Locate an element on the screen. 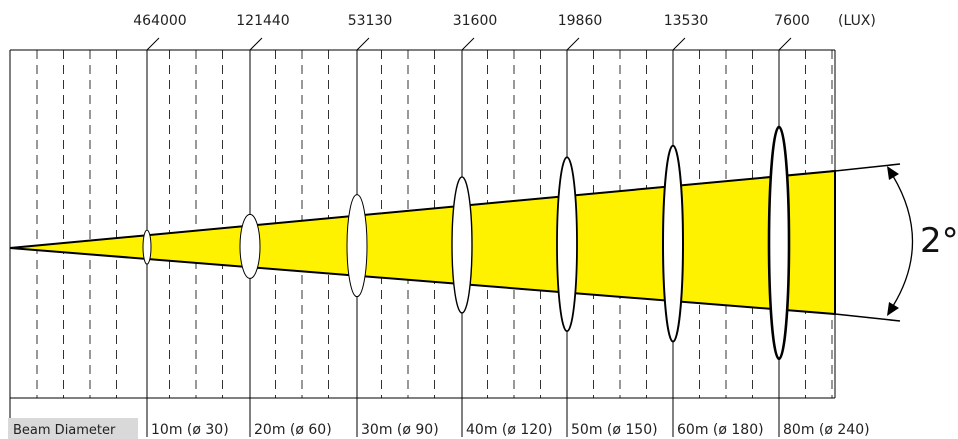 Image resolution: width=958 pixels, height=439 pixels. distance-label: 10m (ø 30) is located at coordinates (190, 430).